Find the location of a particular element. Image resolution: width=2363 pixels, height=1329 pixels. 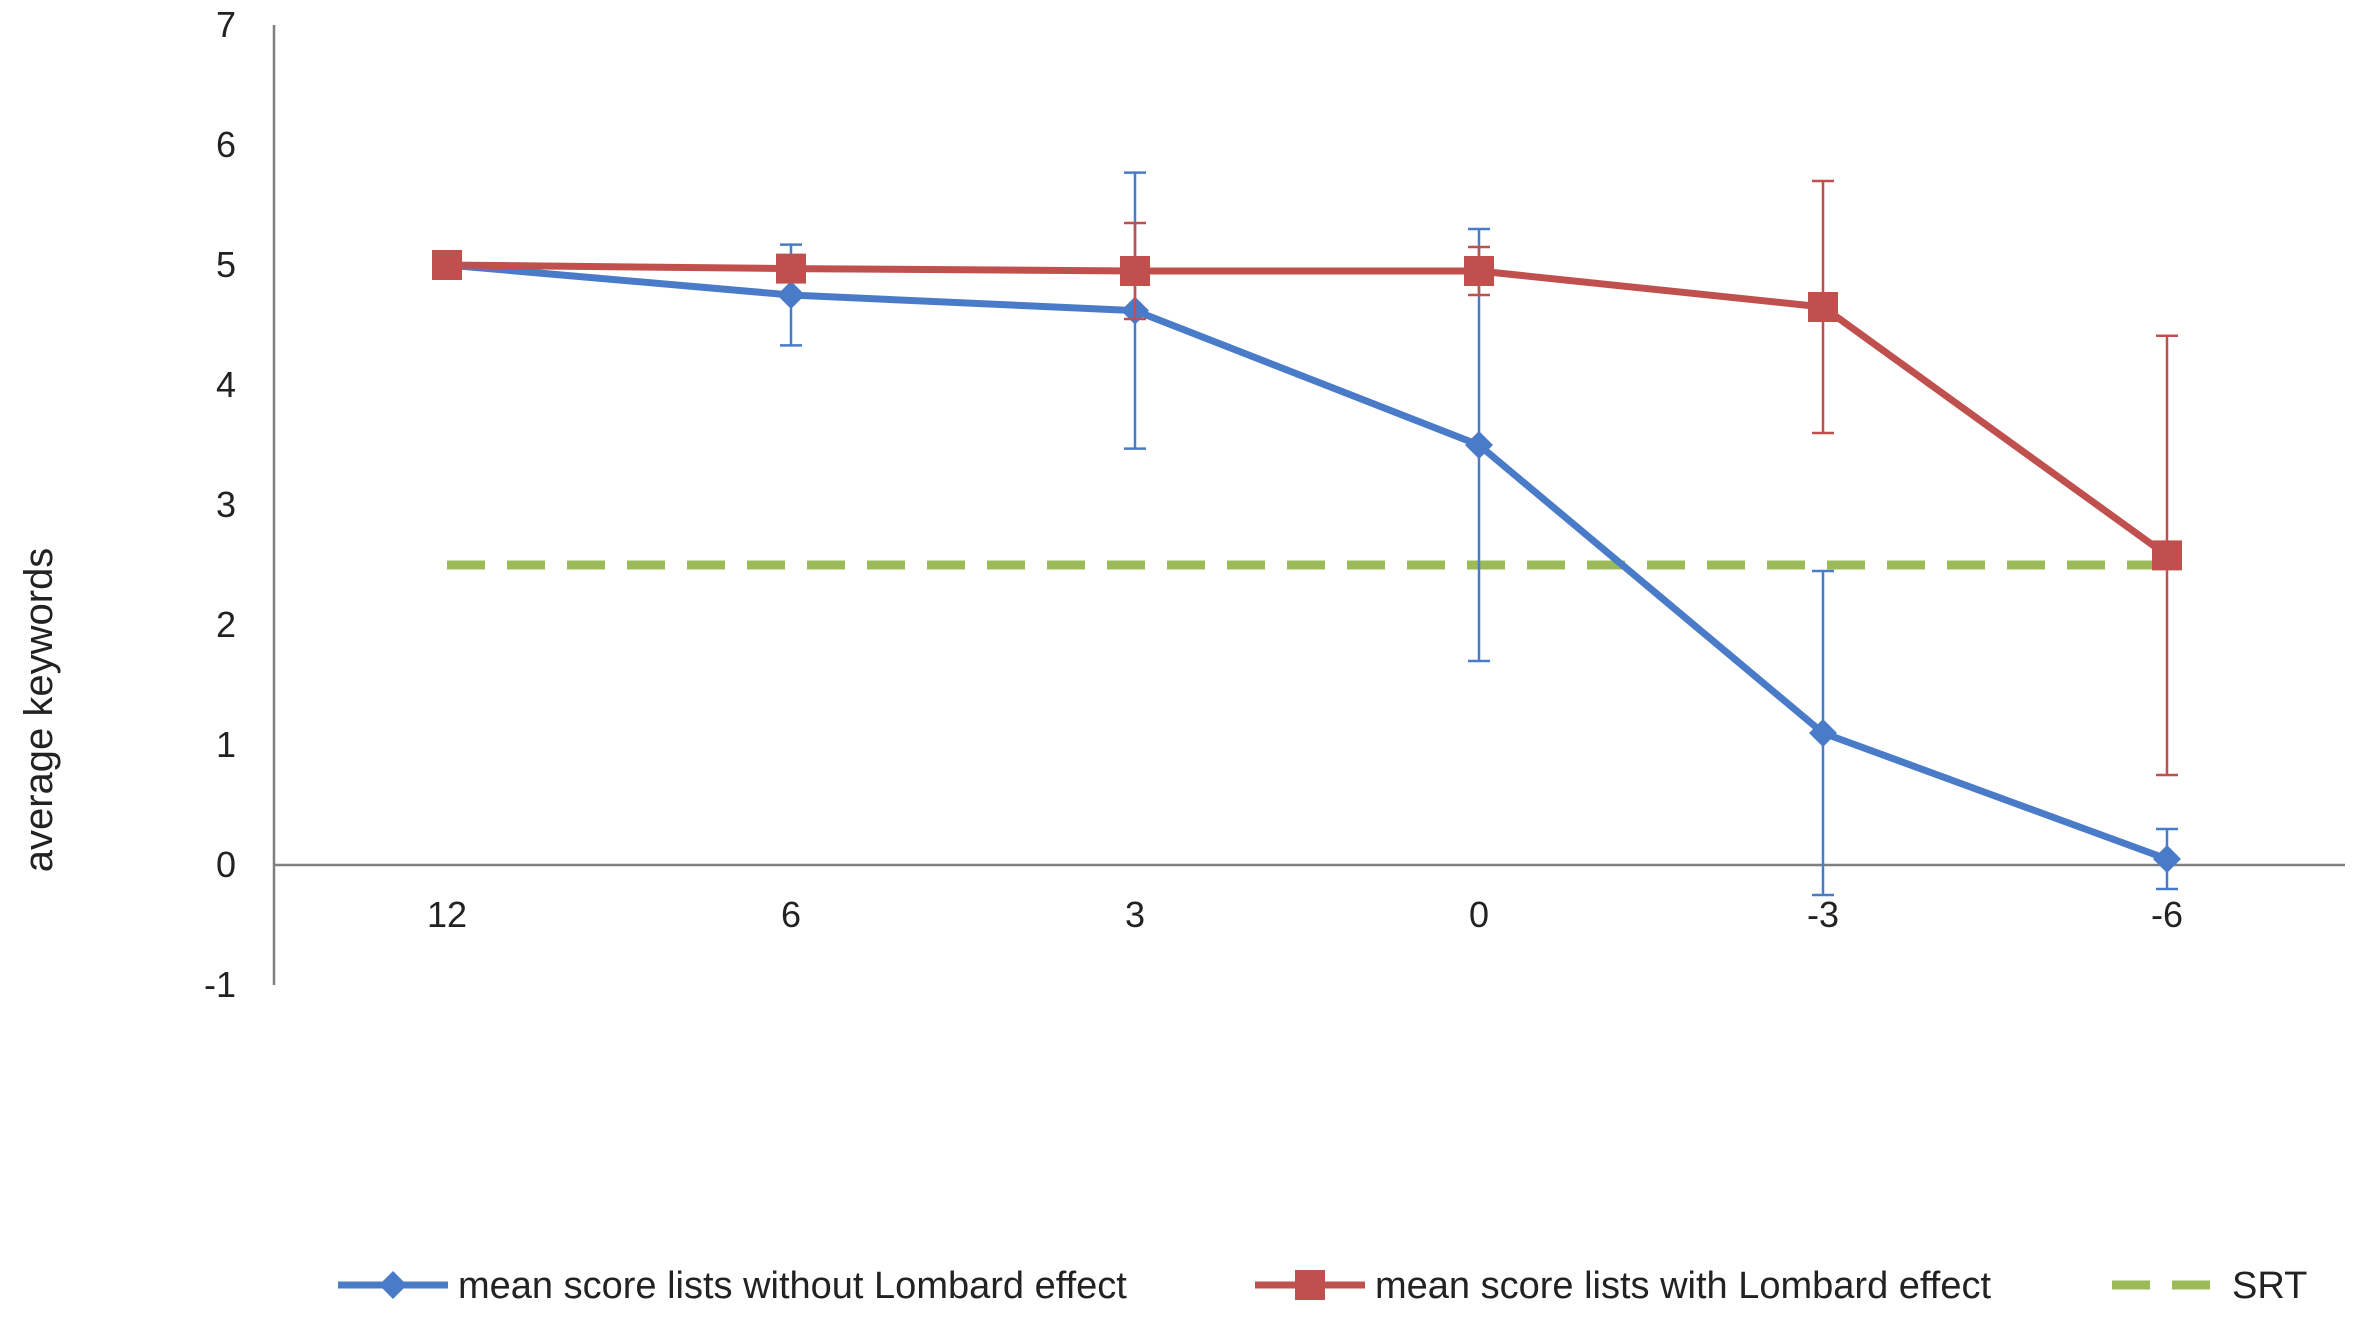

y-tick-label: 3 is located at coordinates (226, 504).